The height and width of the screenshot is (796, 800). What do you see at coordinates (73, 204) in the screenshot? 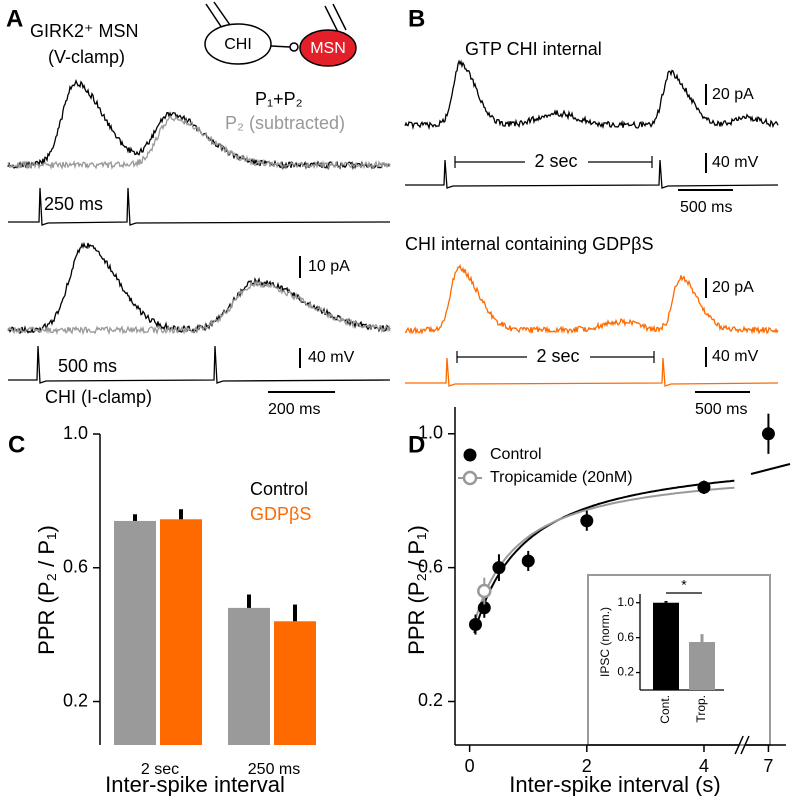
I see `interval-label: 250 ms` at bounding box center [73, 204].